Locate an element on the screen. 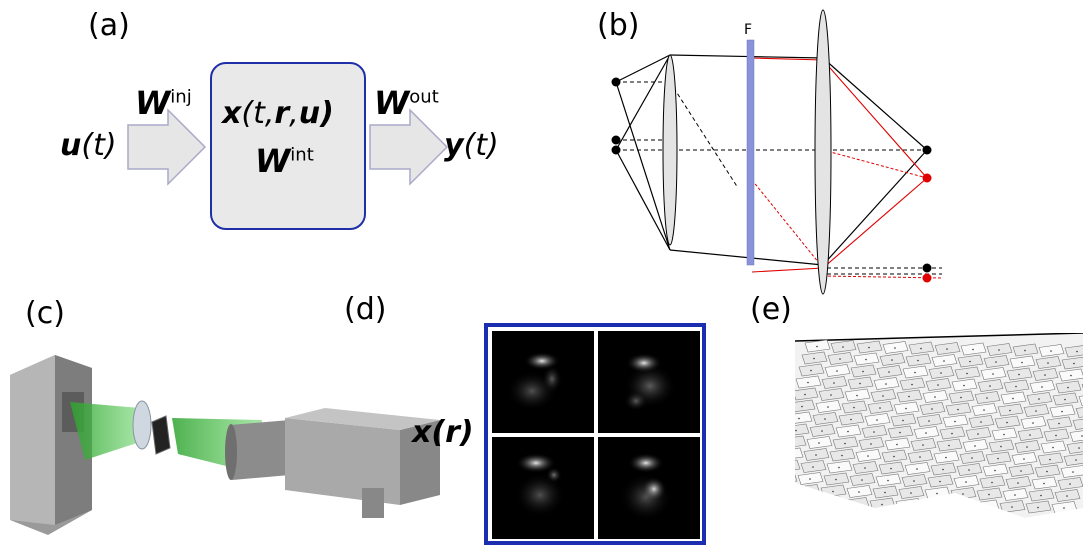 The height and width of the screenshot is (548, 1083). filter-plate is located at coordinates (750, 152).